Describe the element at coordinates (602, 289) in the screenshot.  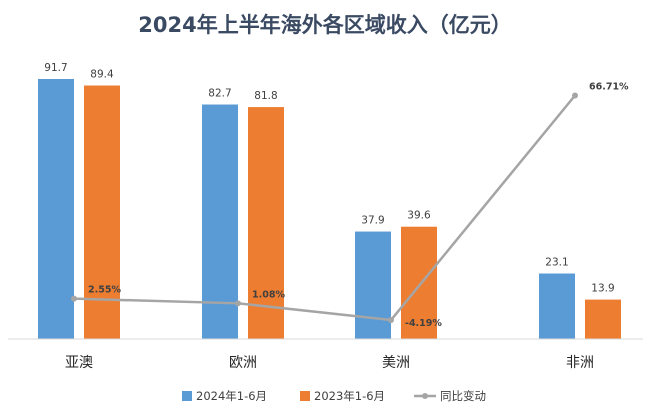
I see `bar-value-label: 13.9` at that location.